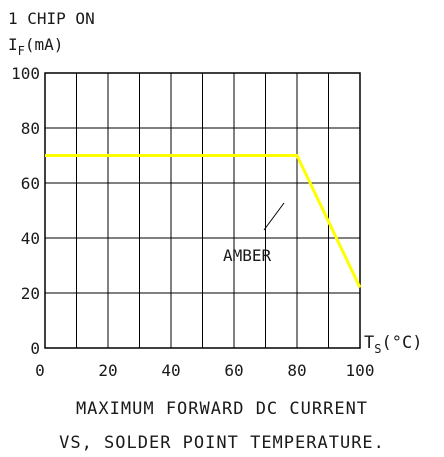 The width and height of the screenshot is (444, 457). I want to click on caption-line-1: MAXIMUM FORWARD DC CURRENT, so click(222, 409).